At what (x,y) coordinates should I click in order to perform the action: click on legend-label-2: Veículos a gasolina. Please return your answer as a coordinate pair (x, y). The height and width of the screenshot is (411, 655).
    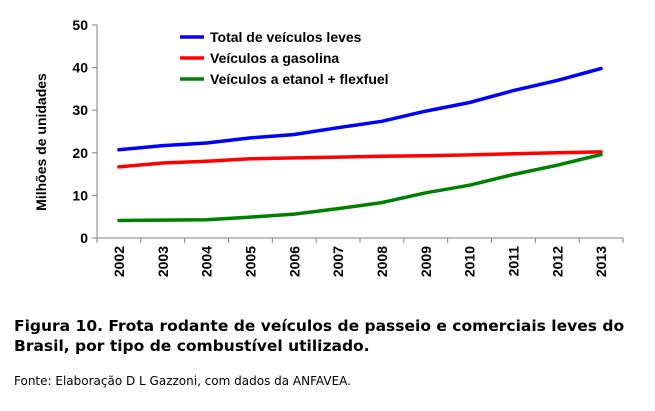
    Looking at the image, I should click on (274, 58).